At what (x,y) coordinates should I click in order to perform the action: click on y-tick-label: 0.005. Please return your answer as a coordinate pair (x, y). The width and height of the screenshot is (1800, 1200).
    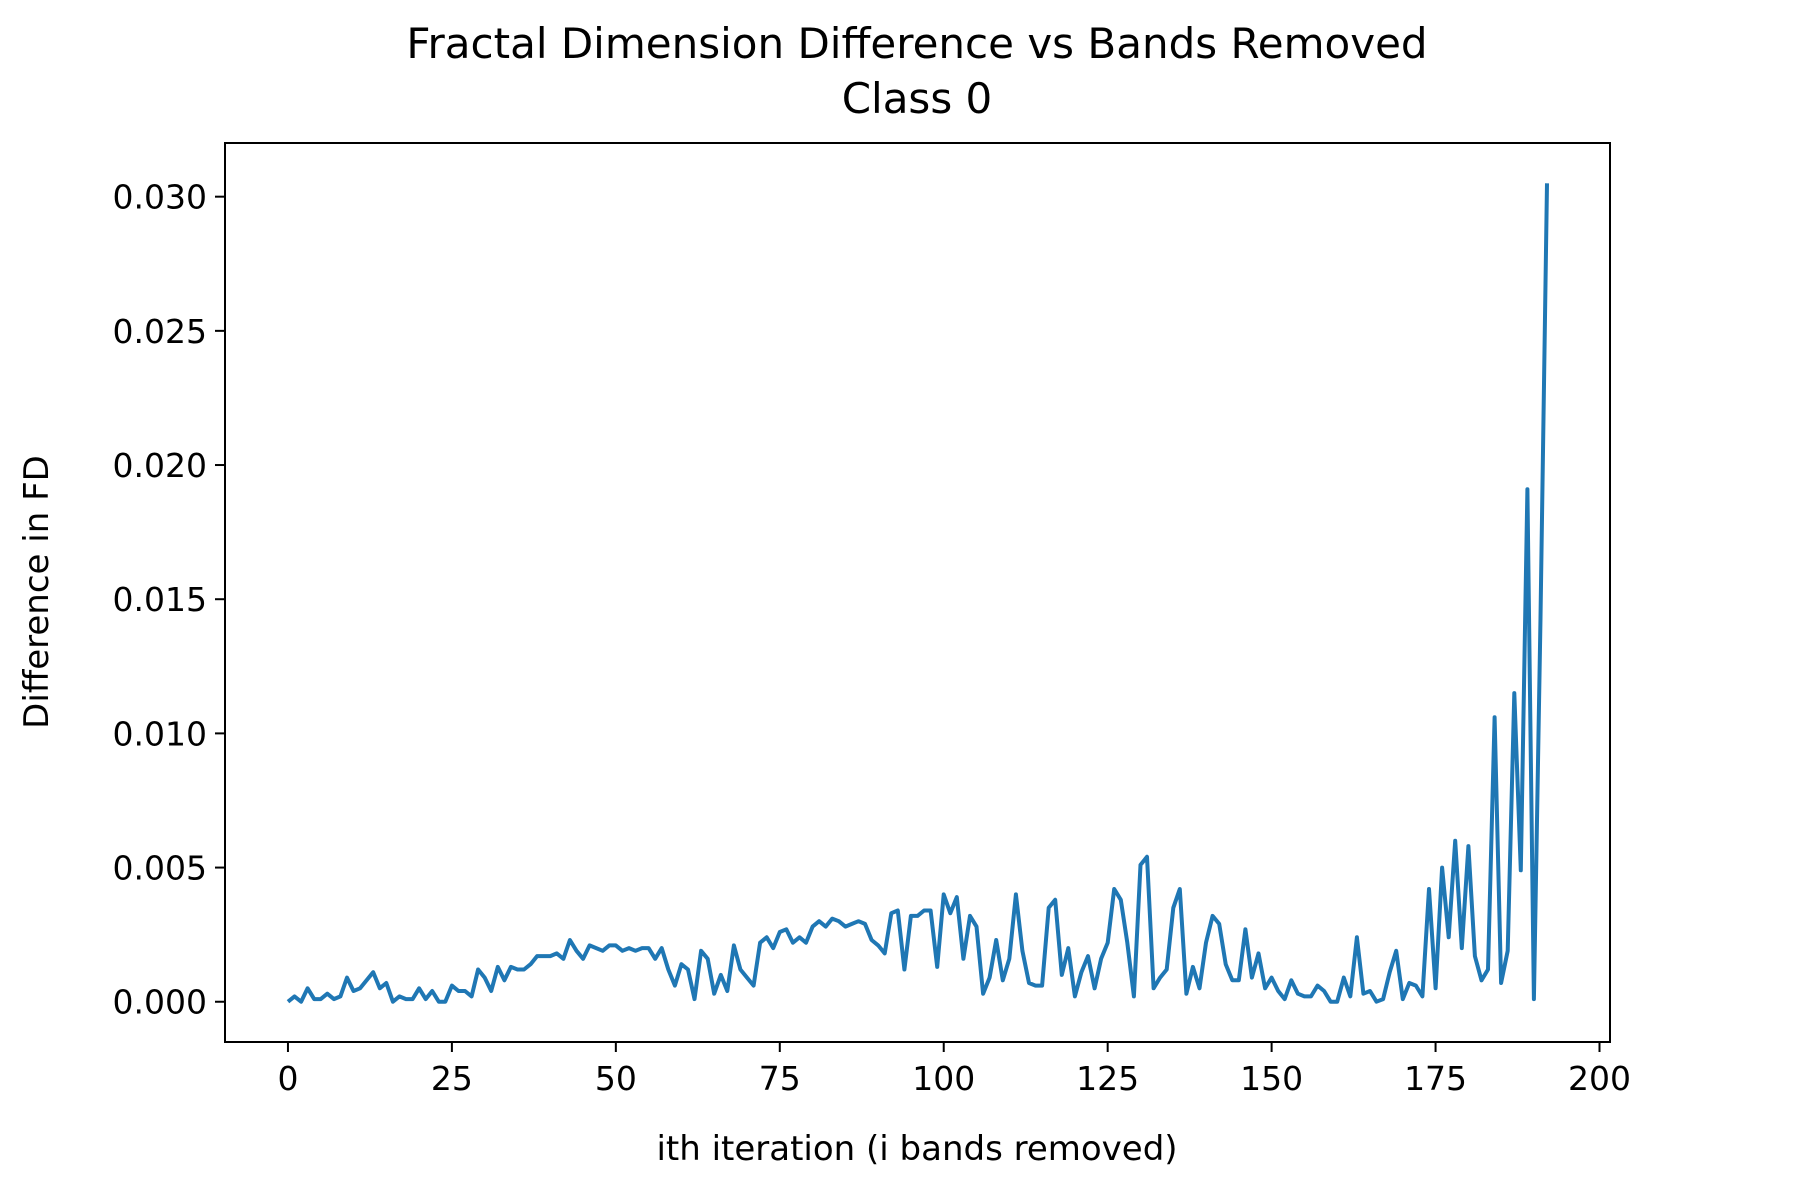
    Looking at the image, I should click on (160, 868).